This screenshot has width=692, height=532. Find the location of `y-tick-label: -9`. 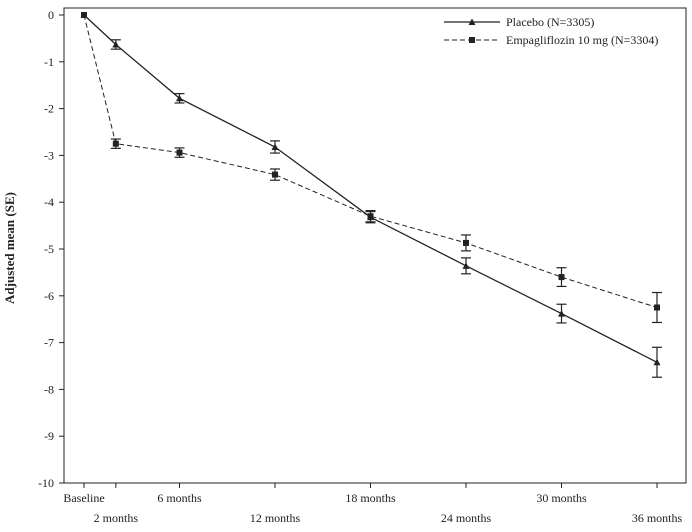

y-tick-label: -9 is located at coordinates (49, 436).